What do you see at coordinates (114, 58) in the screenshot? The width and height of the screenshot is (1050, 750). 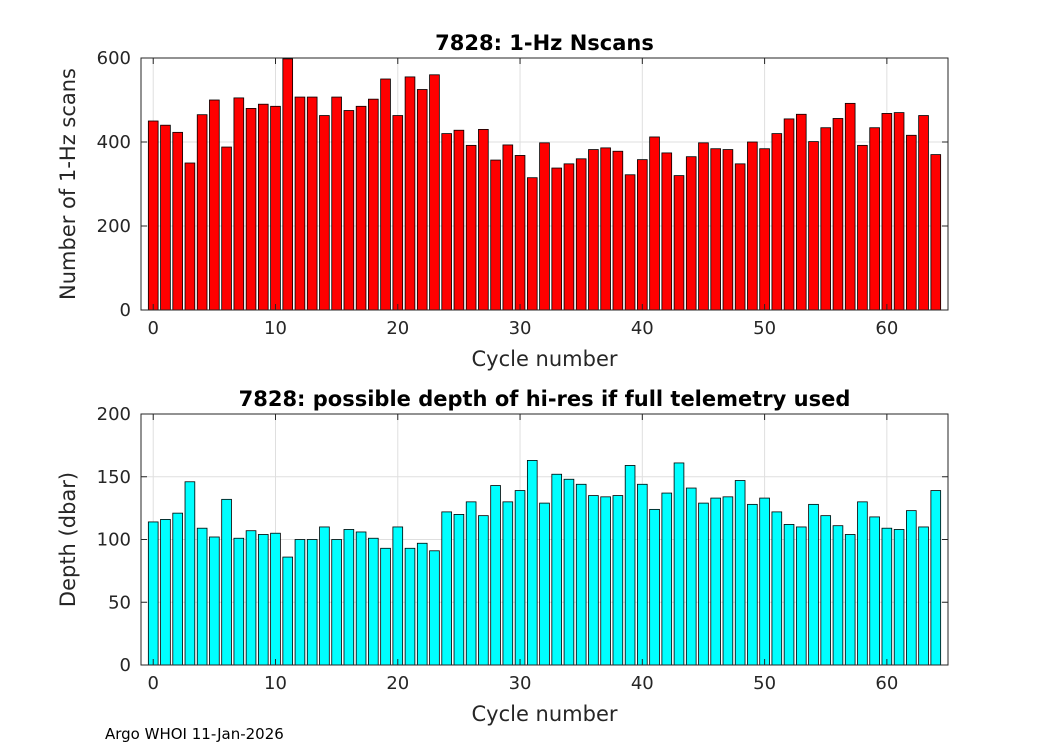 I see `y-tick-label: 600` at bounding box center [114, 58].